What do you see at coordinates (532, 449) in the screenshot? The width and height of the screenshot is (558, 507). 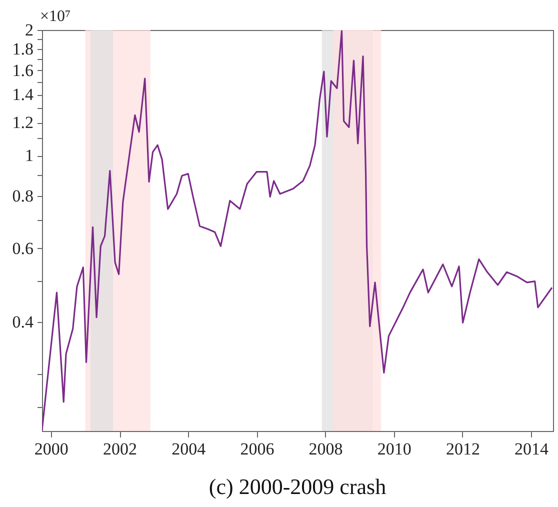 I see `x-tick-label: 2014` at bounding box center [532, 449].